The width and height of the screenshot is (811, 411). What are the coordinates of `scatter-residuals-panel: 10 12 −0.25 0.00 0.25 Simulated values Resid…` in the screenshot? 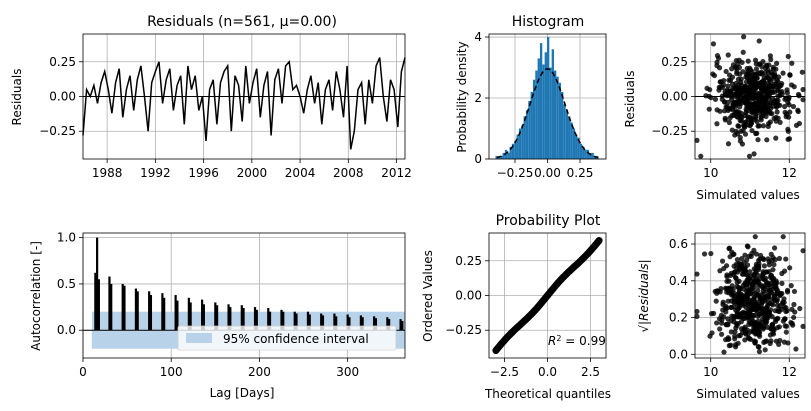 It's located at (714, 117).